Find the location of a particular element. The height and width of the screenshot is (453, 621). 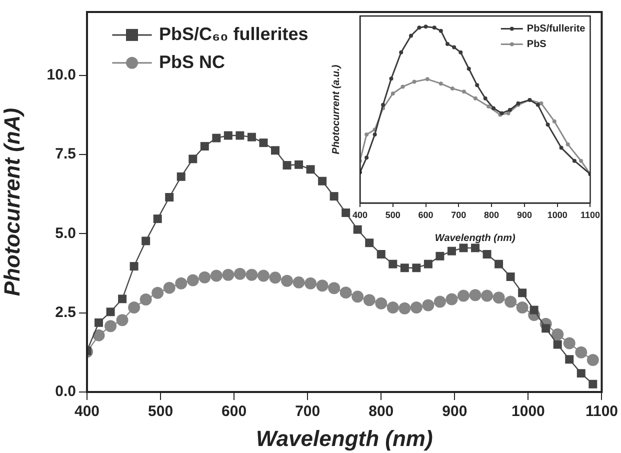

x-tick-label: 400 is located at coordinates (87, 411).